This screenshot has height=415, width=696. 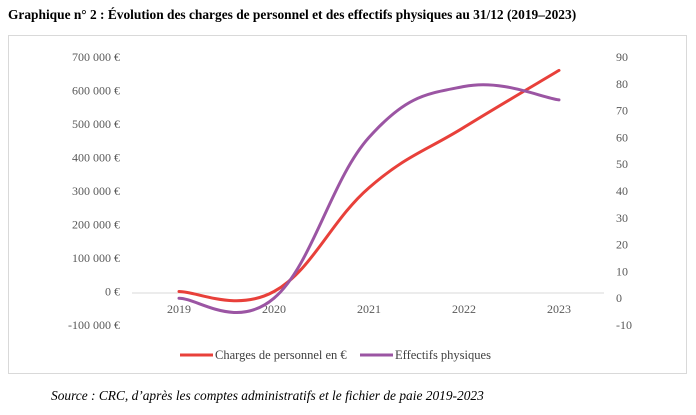 I want to click on right-tick-label: -10, so click(x=624, y=325).